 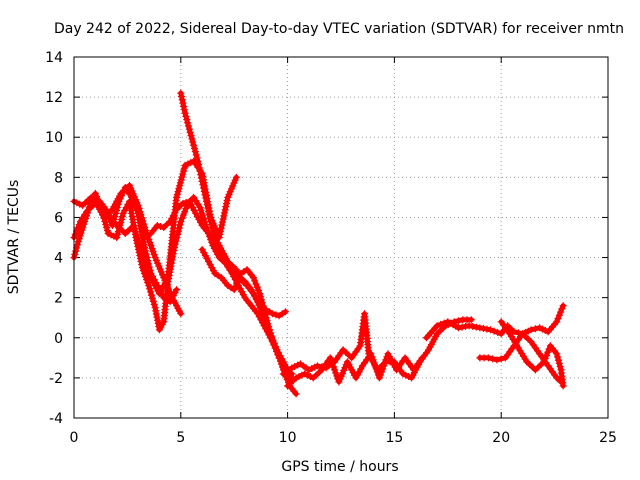 What do you see at coordinates (608, 438) in the screenshot?
I see `x-tick-label: 25` at bounding box center [608, 438].